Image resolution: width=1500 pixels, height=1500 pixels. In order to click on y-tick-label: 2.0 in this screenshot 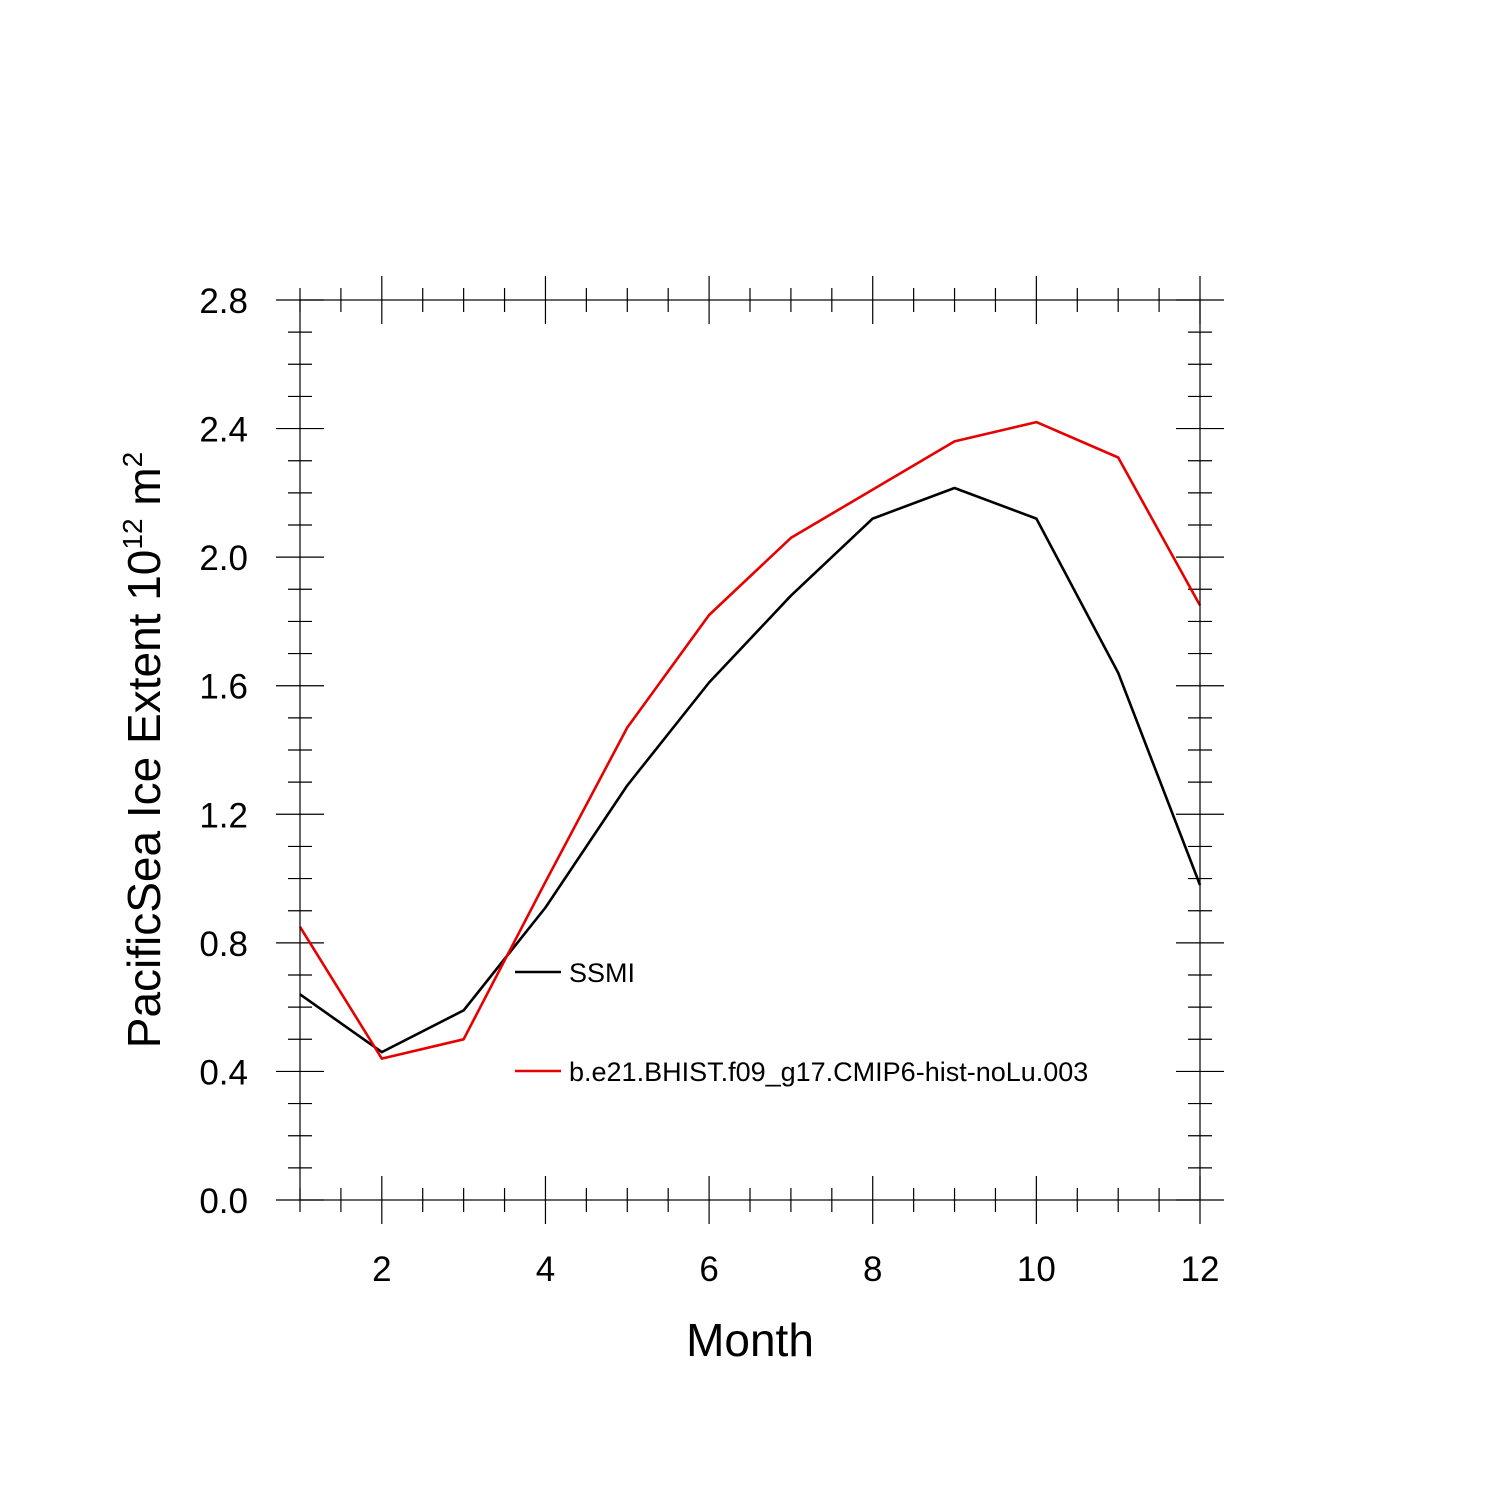, I will do `click(223, 558)`.